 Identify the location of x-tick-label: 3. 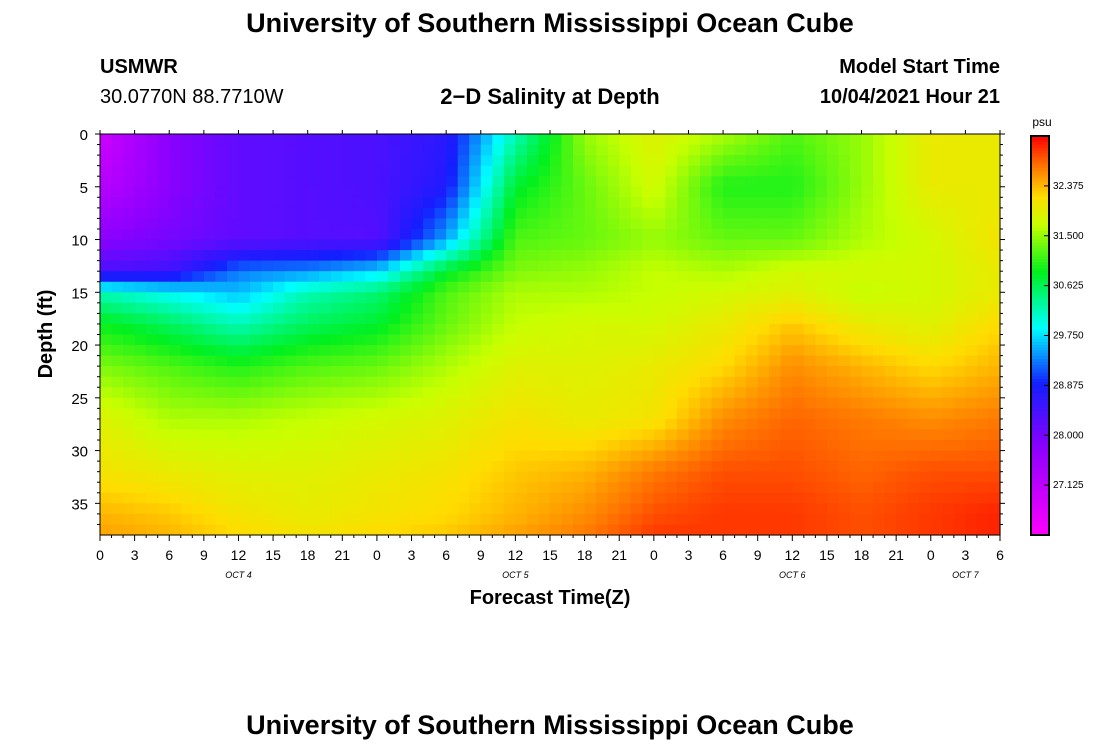
(689, 555).